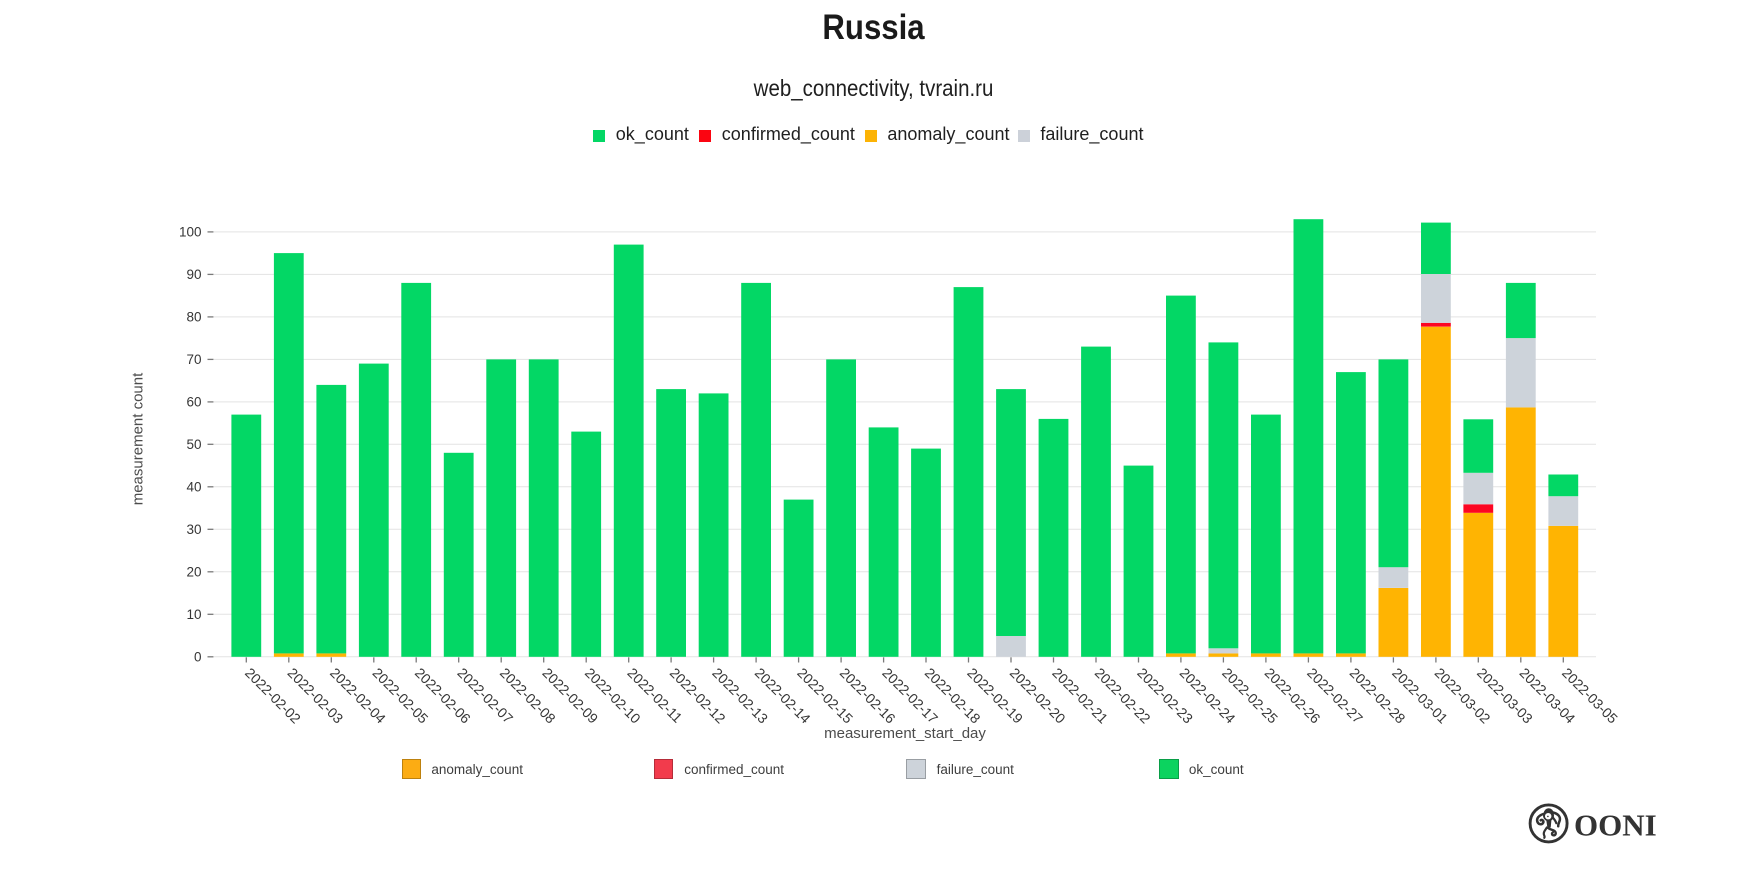  I want to click on svg-text: 30, so click(193, 529).